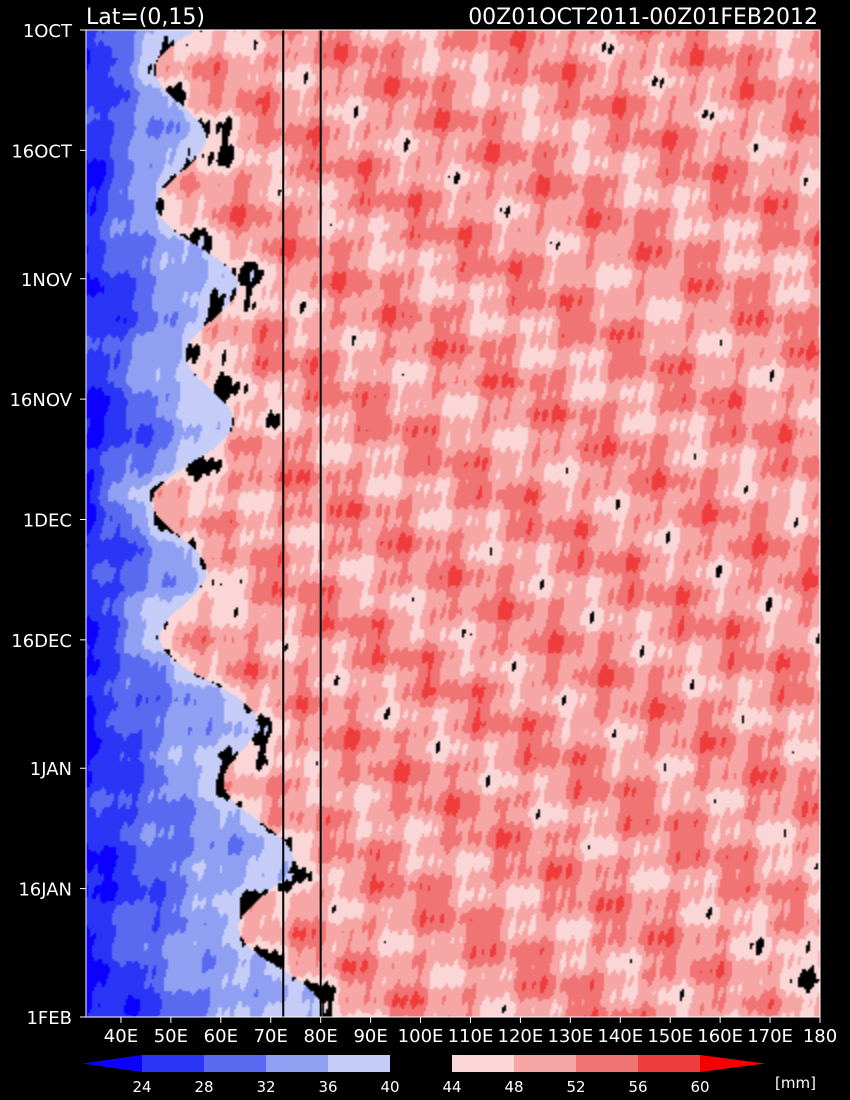 This screenshot has height=1100, width=850. I want to click on colorbar: 24 28 32 36 40 44 48 52 56 60, so click(423, 1075).